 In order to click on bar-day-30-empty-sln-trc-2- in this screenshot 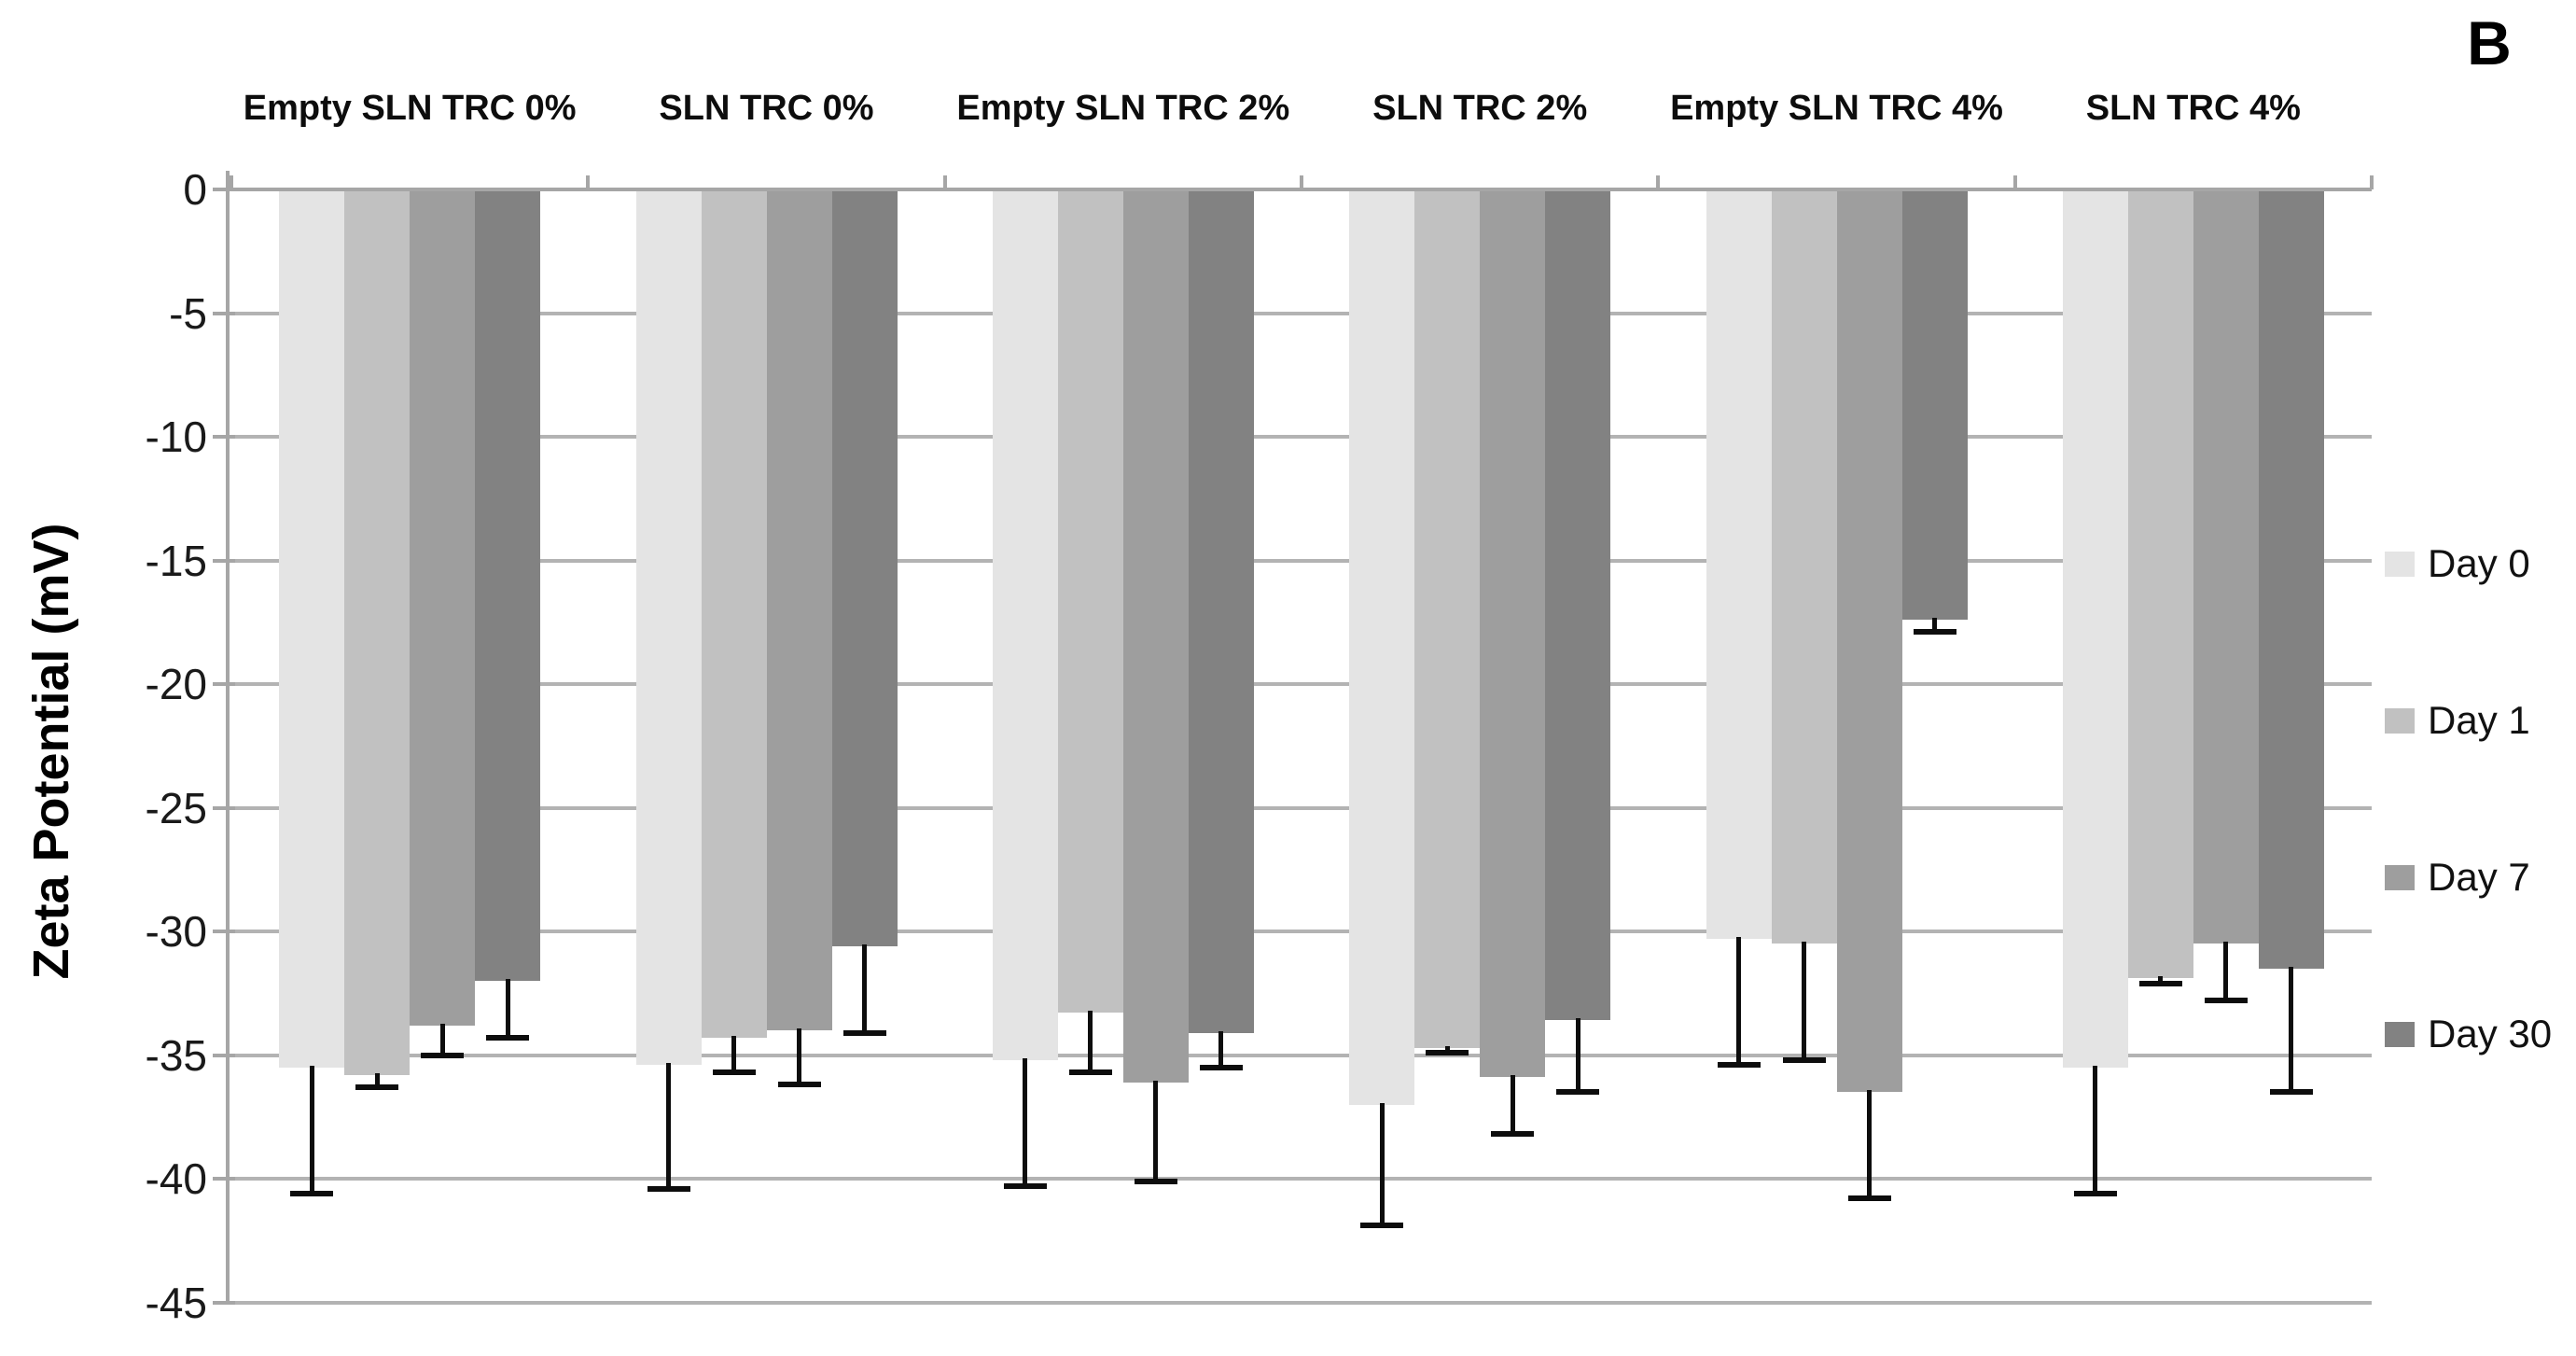, I will do `click(1221, 611)`.